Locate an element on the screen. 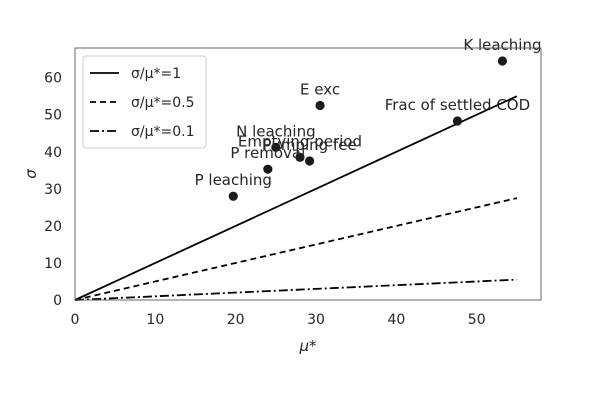 The height and width of the screenshot is (400, 600). x-axis-label: μ* is located at coordinates (307, 346).